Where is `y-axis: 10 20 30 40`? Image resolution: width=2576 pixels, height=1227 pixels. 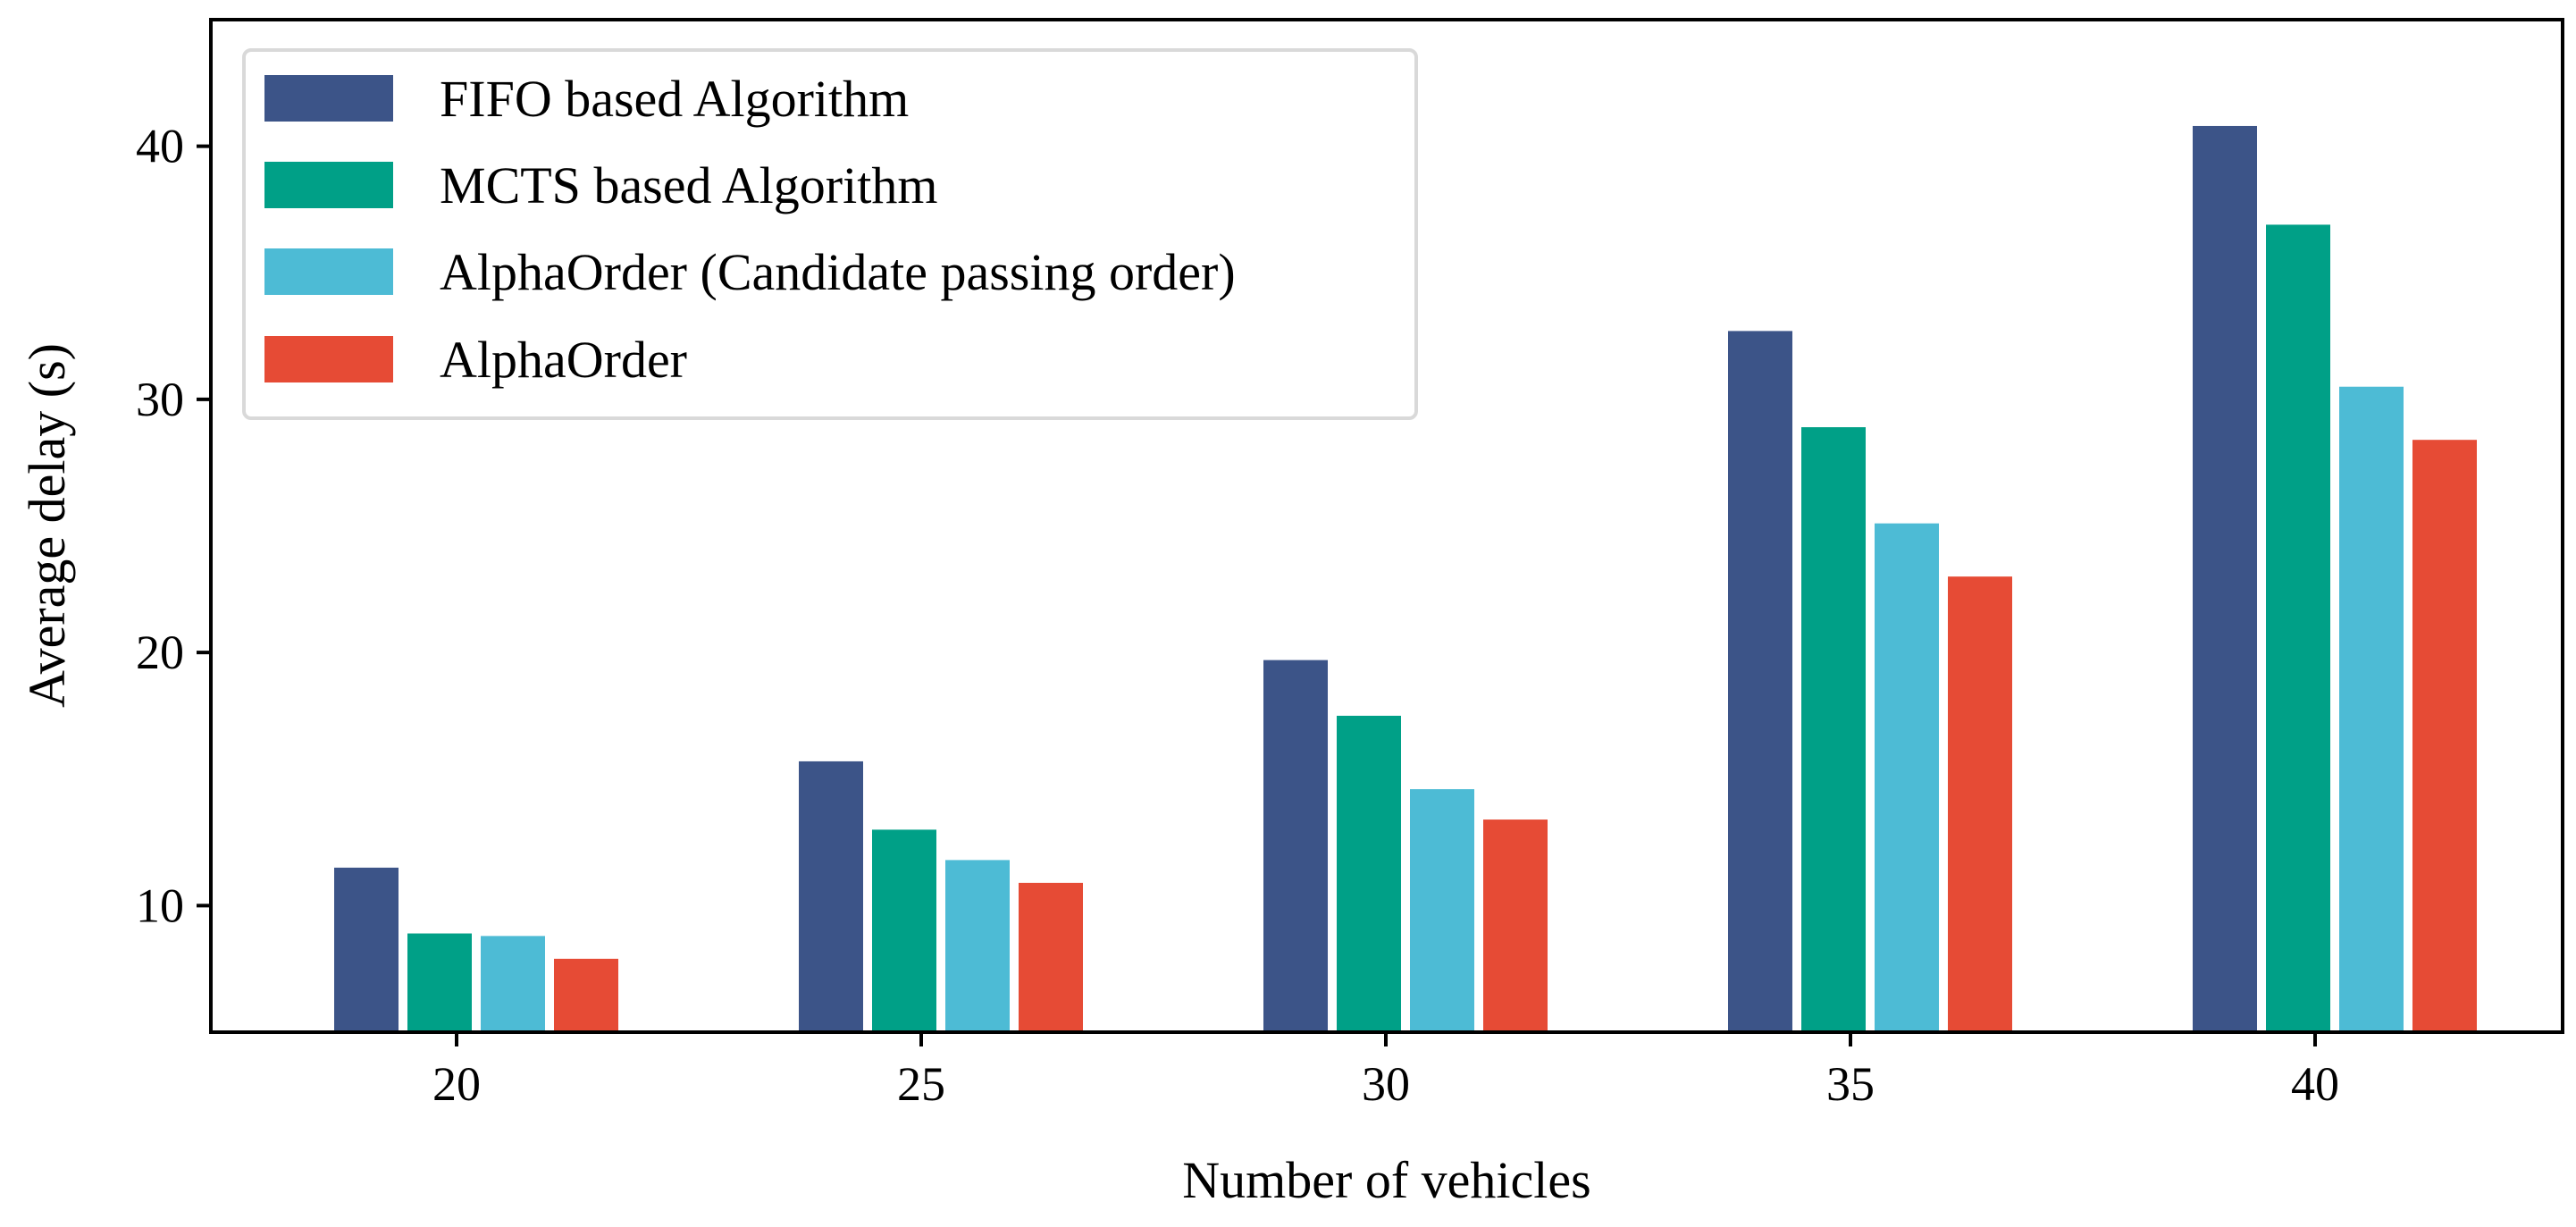 y-axis: 10 20 30 40 is located at coordinates (173, 526).